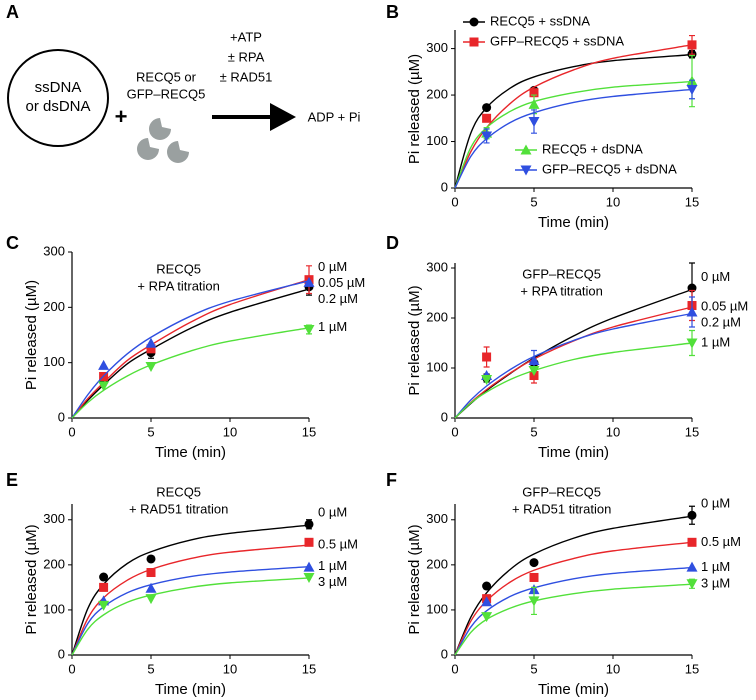 Image resolution: width=756 pixels, height=700 pixels. I want to click on legend-label: GFP–RECQ5 + ssDNA, so click(557, 40).